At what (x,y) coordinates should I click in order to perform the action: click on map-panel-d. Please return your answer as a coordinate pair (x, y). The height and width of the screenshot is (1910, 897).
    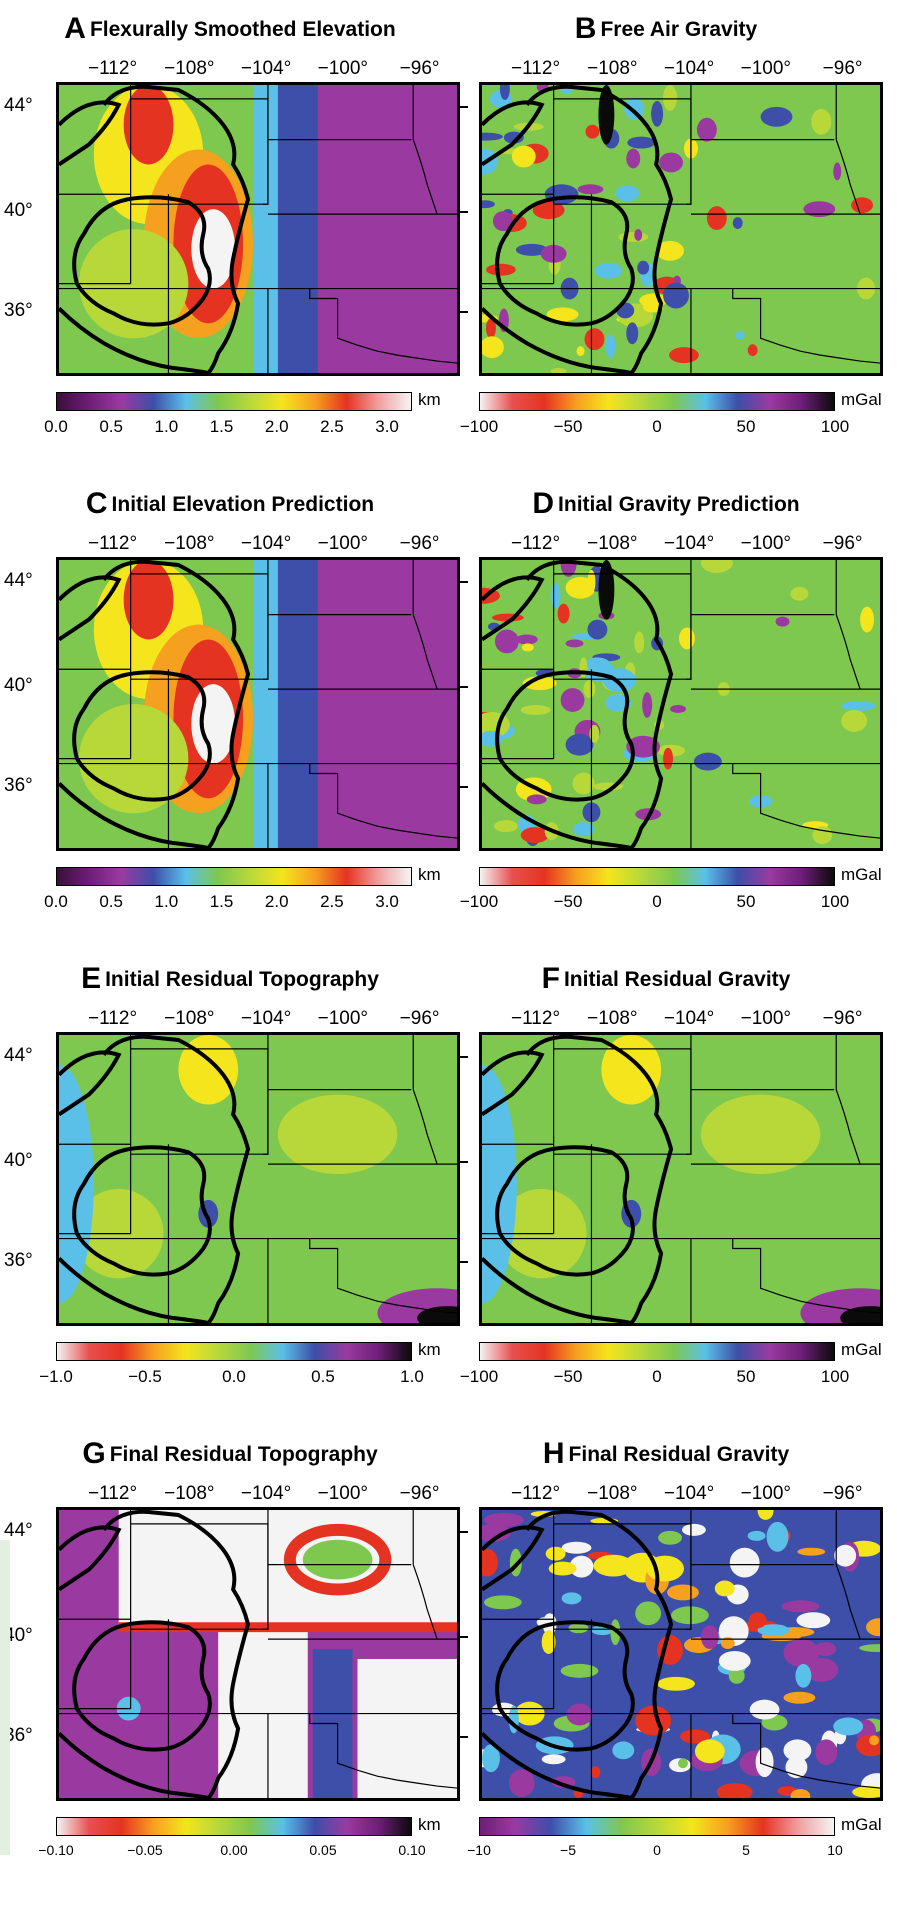
    Looking at the image, I should click on (681, 704).